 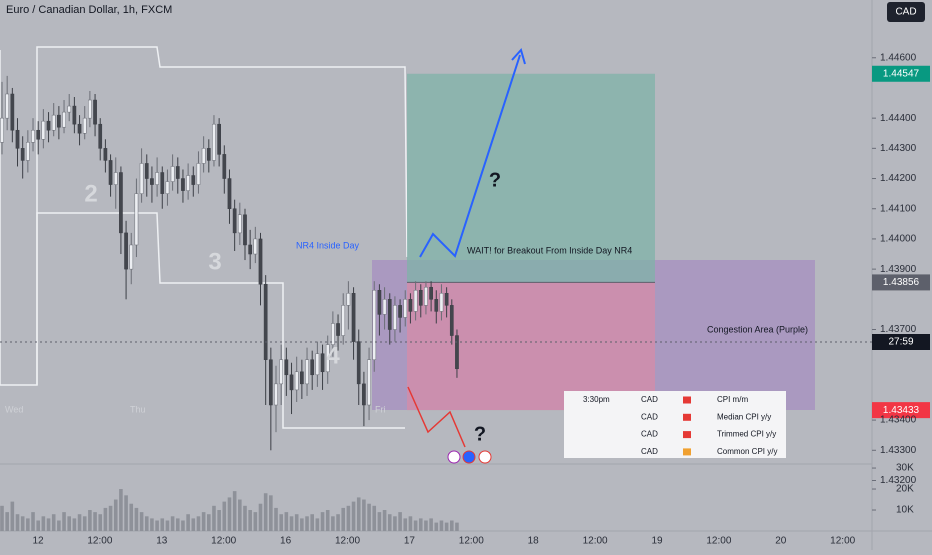 What do you see at coordinates (905, 510) in the screenshot?
I see `vol-tick-label: 10K` at bounding box center [905, 510].